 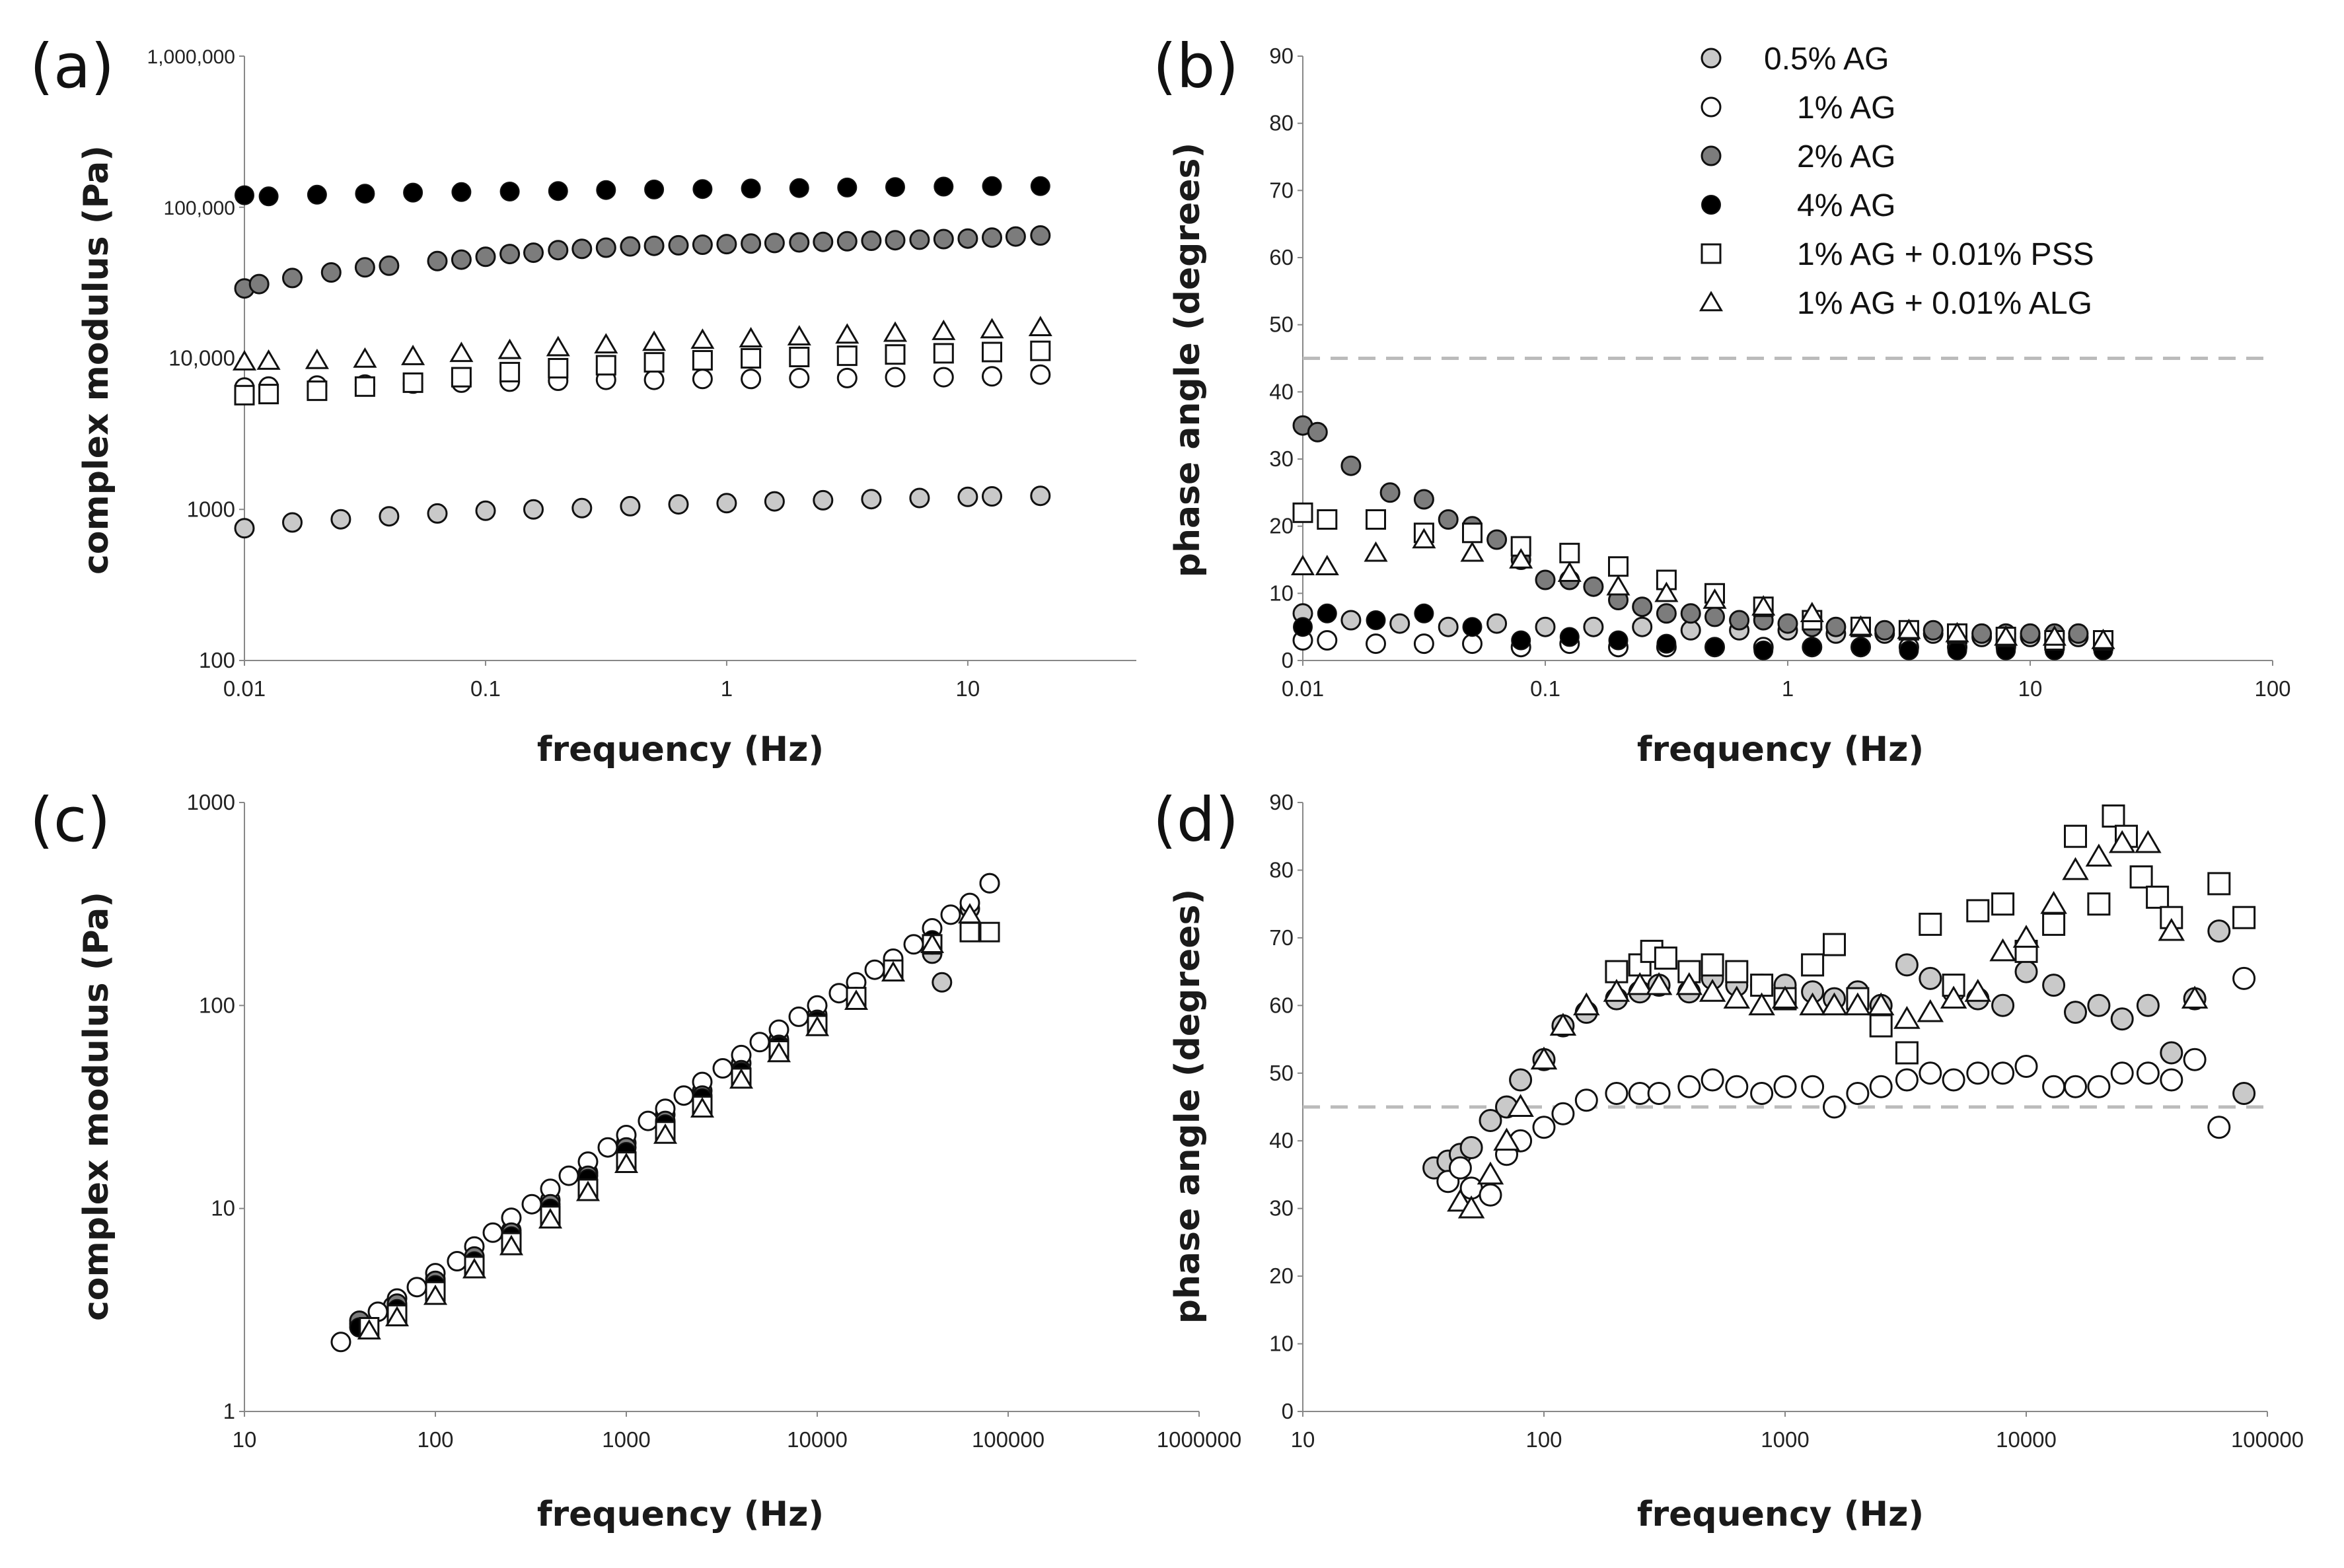 What do you see at coordinates (435, 1439) in the screenshot?
I see `x-tick-label: 100` at bounding box center [435, 1439].